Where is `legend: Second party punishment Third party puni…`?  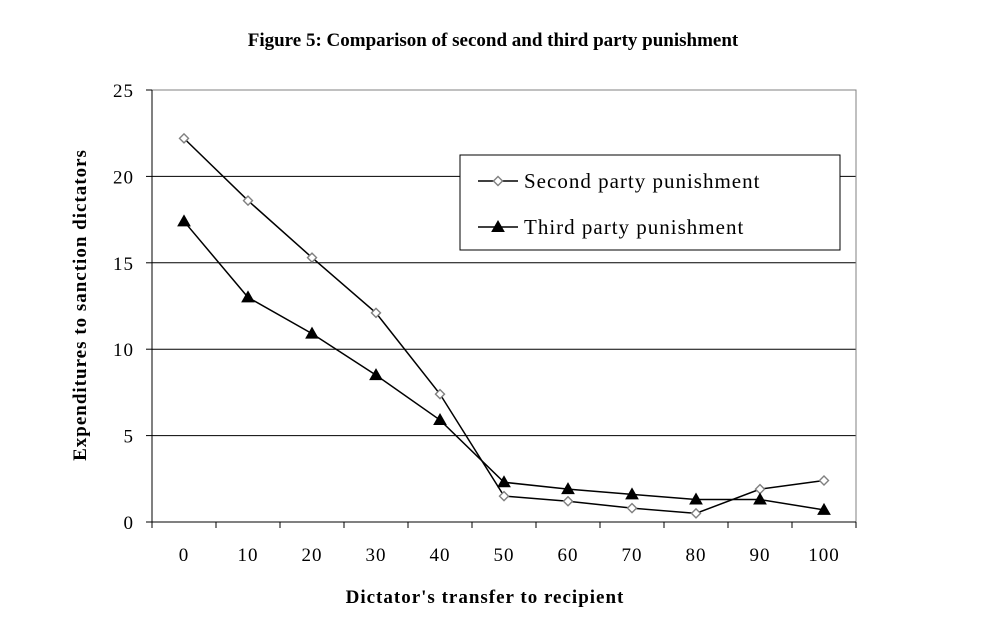 legend: Second party punishment Third party puni… is located at coordinates (650, 202).